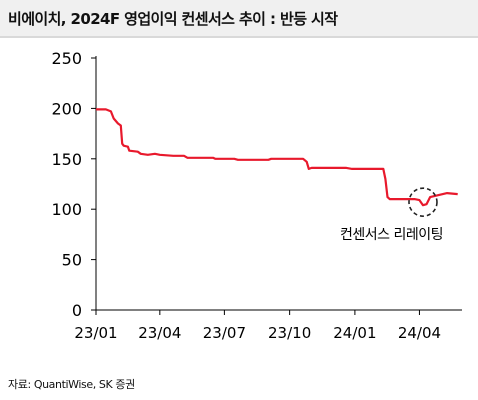  Describe the element at coordinates (391, 215) in the screenshot. I see `annotation-layer: 컨센서스 리레이팅` at that location.